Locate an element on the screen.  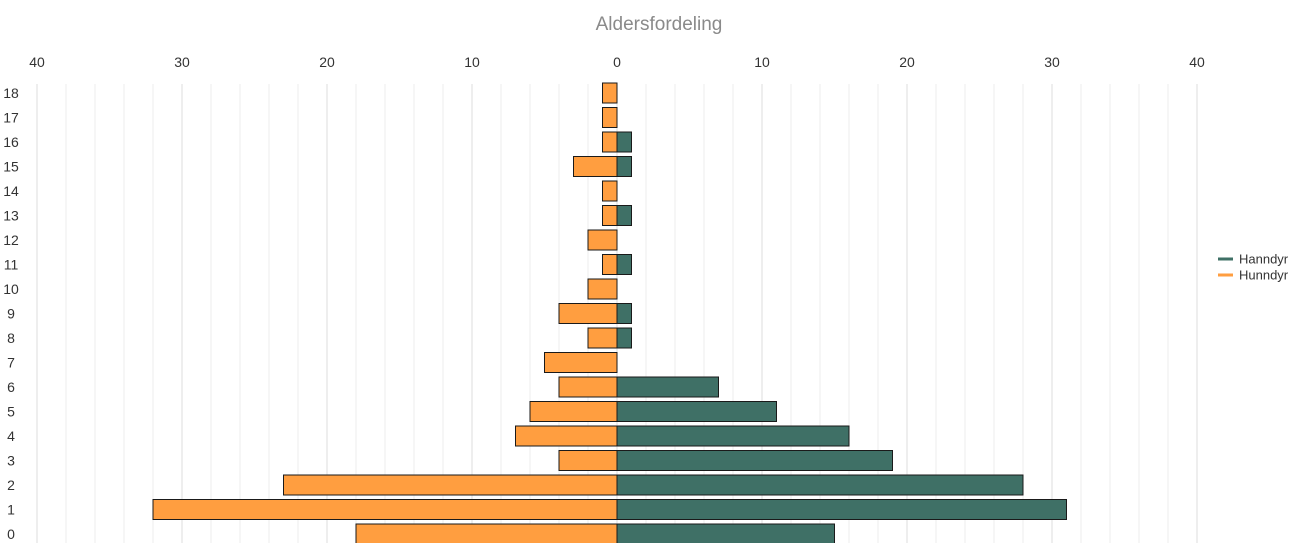
y-tick-label: 18 is located at coordinates (11, 93).